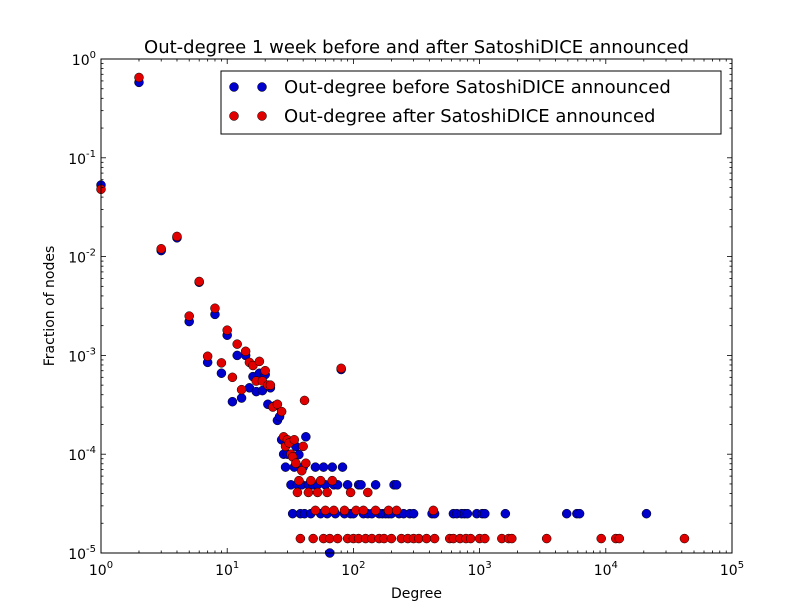 This screenshot has height=612, width=812. Describe the element at coordinates (101, 569) in the screenshot. I see `x-tick-label: 10⁰` at that location.